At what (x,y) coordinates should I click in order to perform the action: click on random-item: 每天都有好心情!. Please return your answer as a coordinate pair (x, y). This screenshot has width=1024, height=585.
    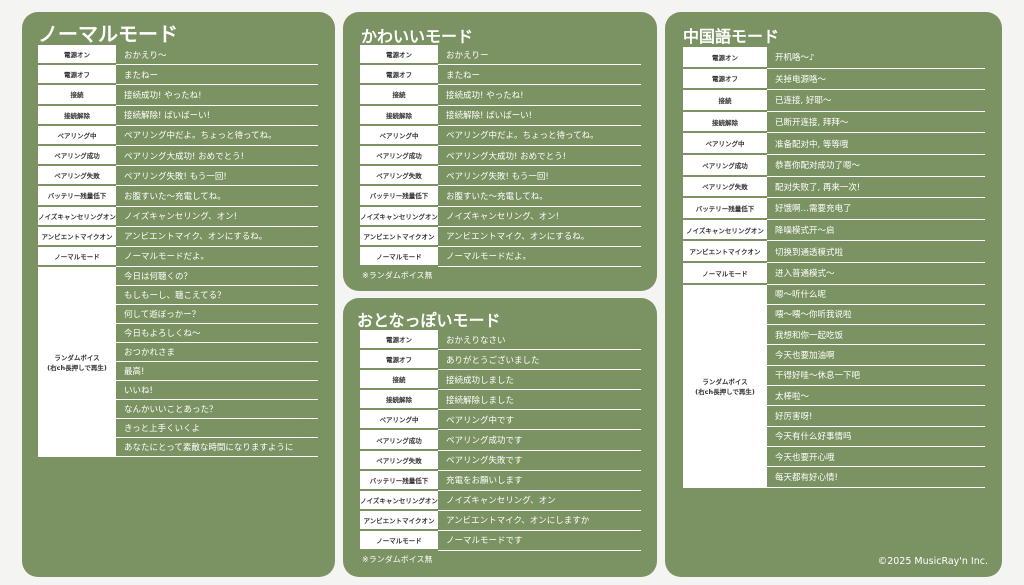
    Looking at the image, I should click on (876, 477).